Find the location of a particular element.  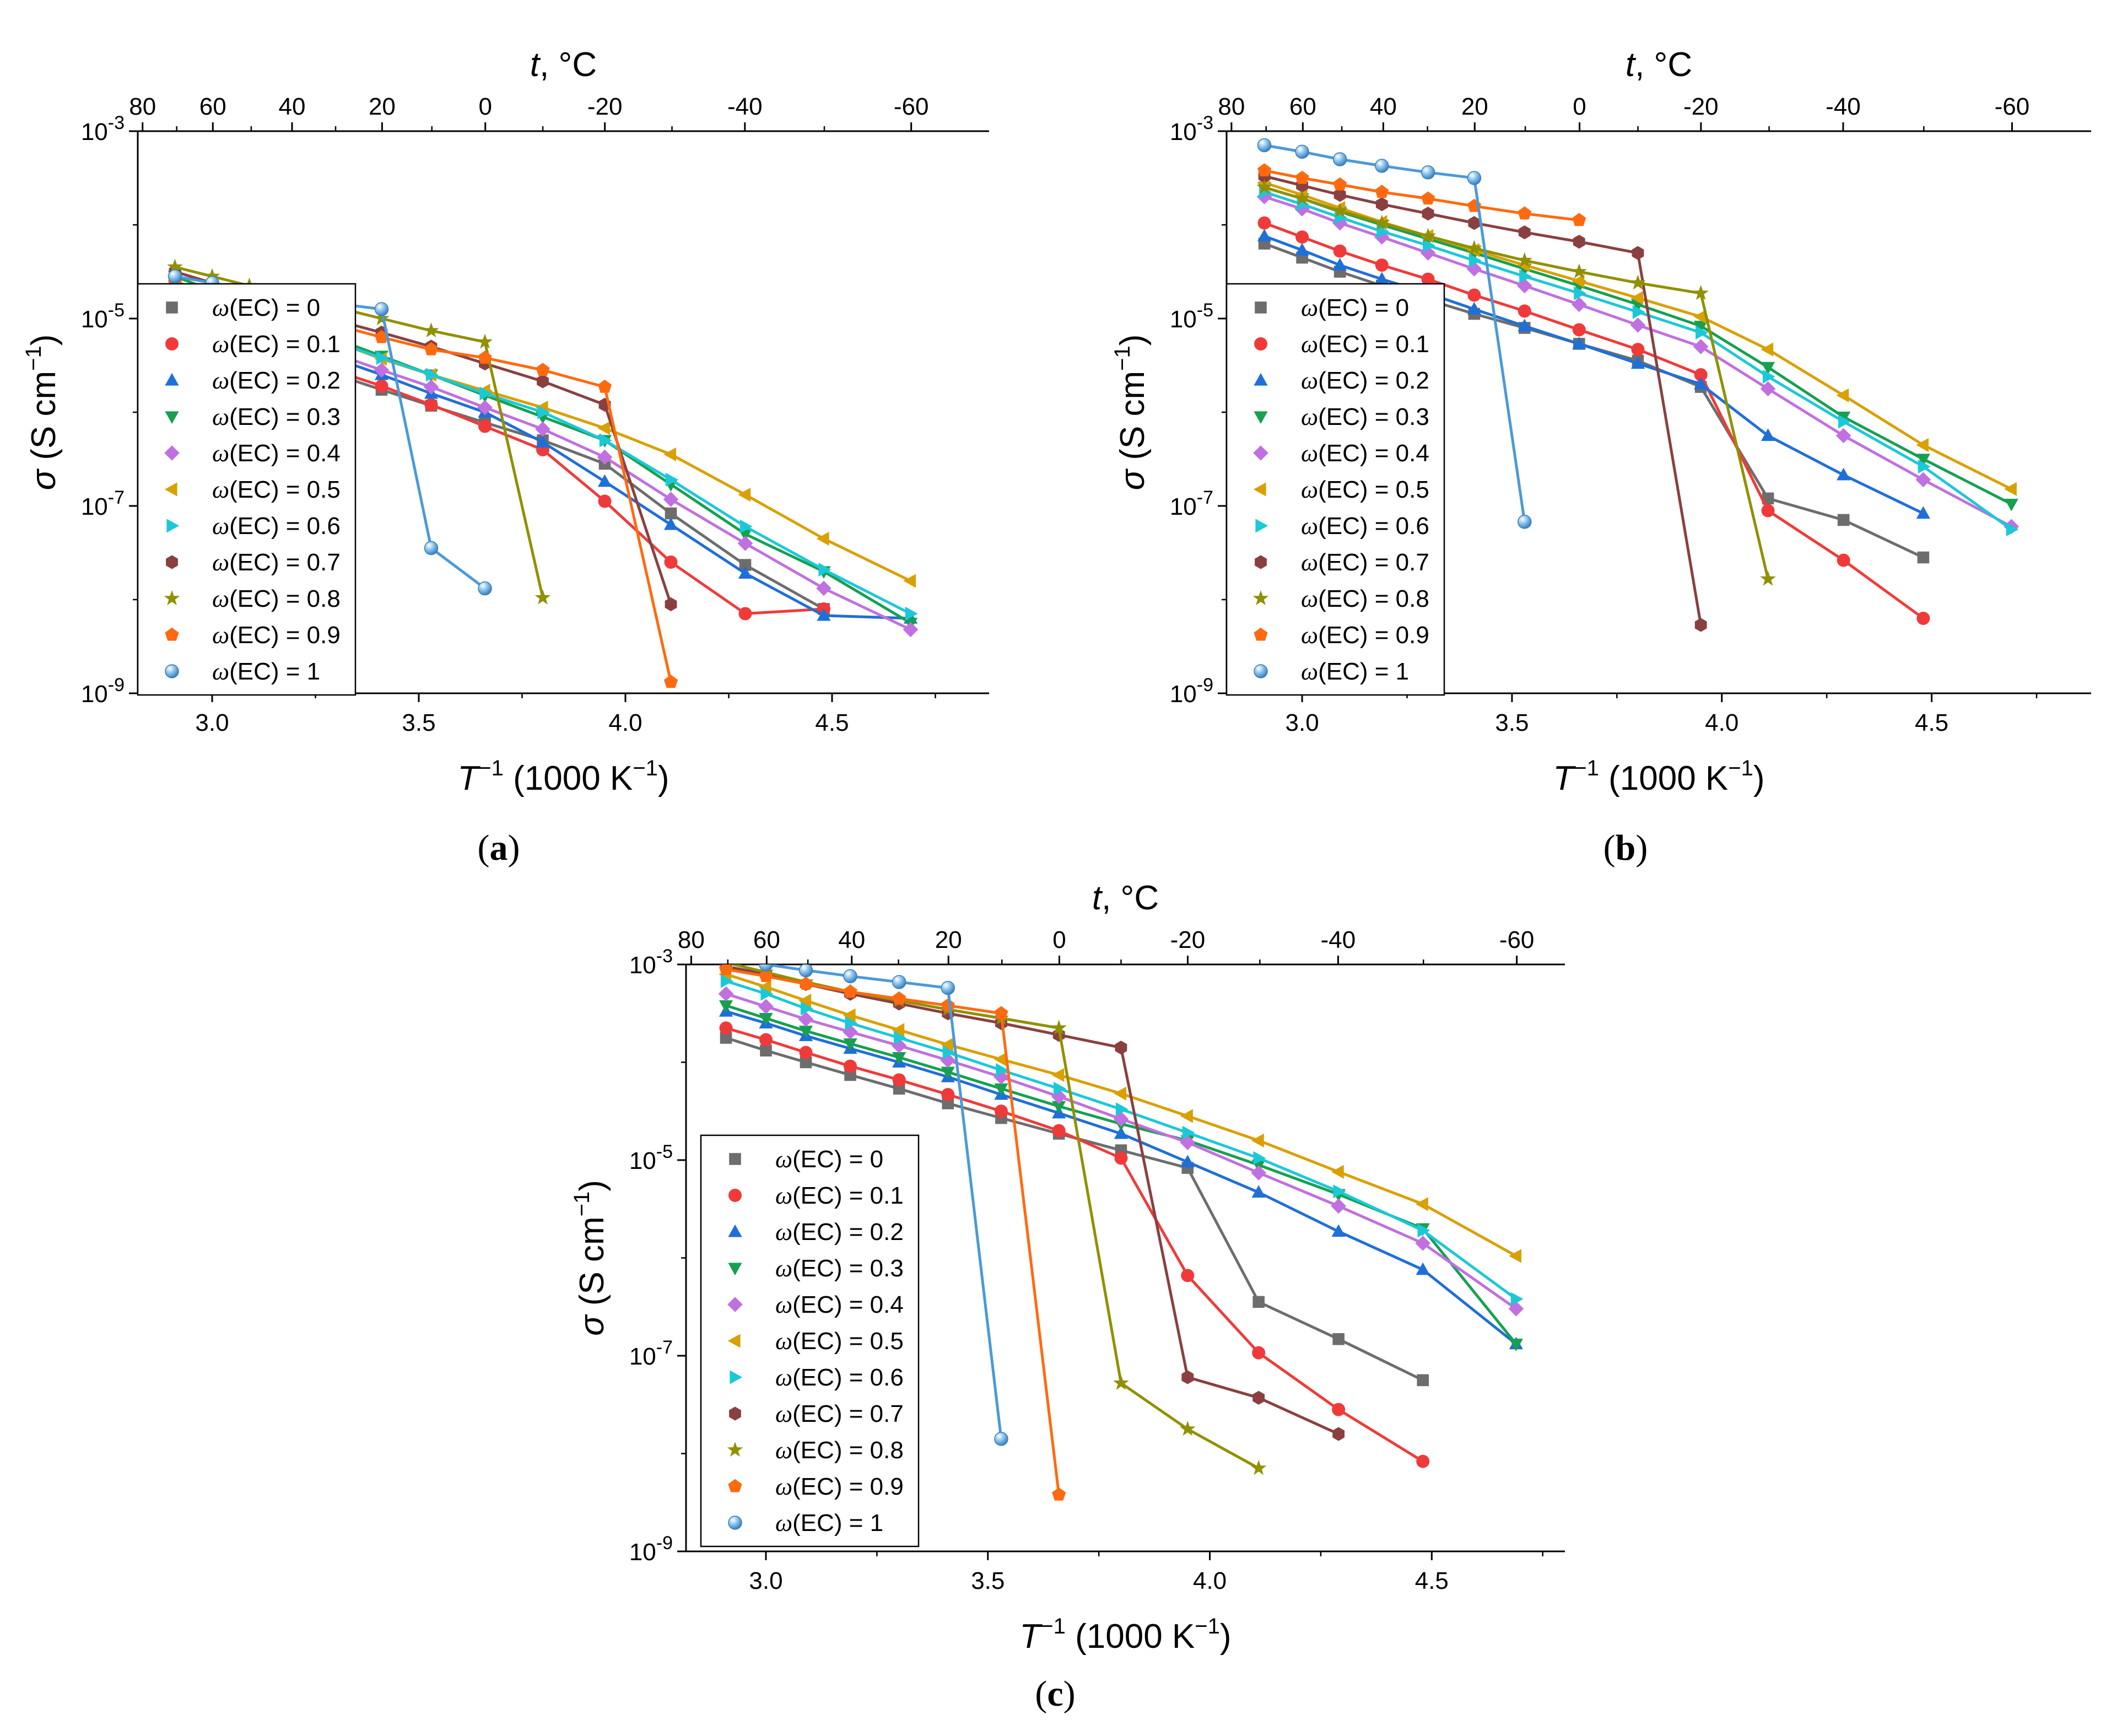

legend-entry: ω(EC) = 0.2 is located at coordinates (253, 380).